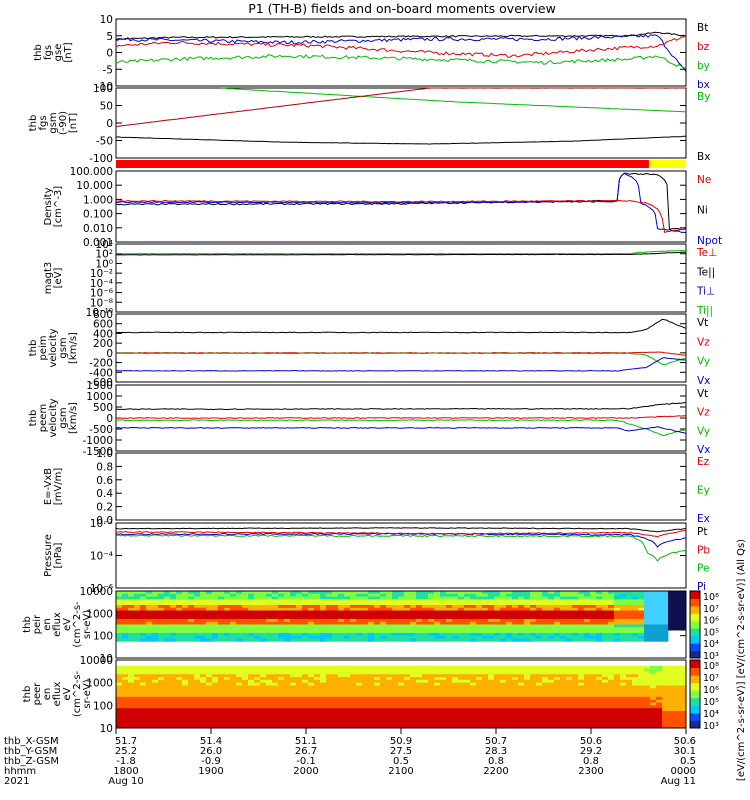 This screenshot has height=800, width=750. I want to click on time-tick-label: 0.8, so click(496, 761).